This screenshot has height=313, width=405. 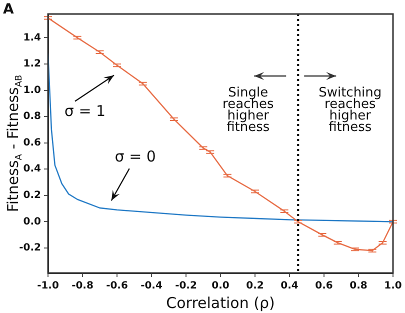 What do you see at coordinates (220, 303) in the screenshot?
I see `x-axis-title: Correlation (ρ)` at bounding box center [220, 303].